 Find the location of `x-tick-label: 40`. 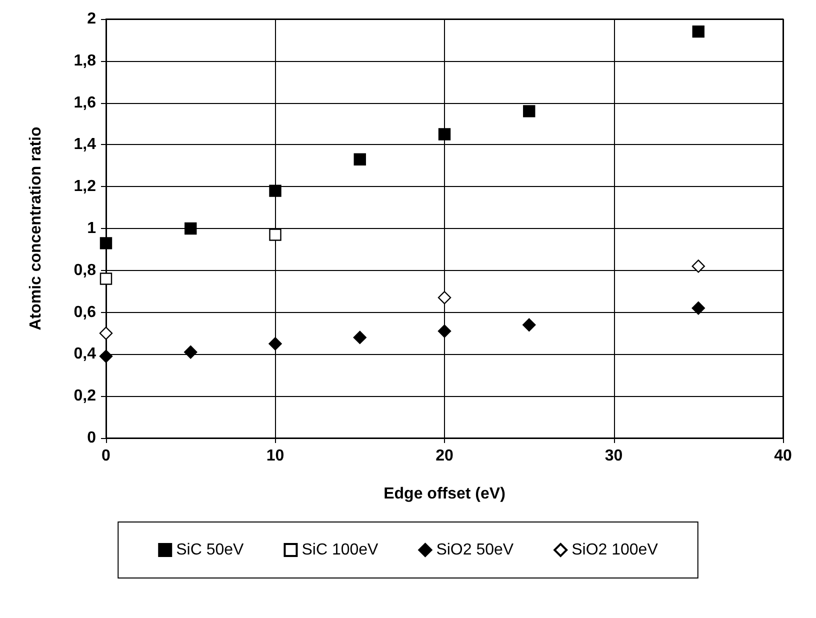

x-tick-label: 40 is located at coordinates (783, 456).